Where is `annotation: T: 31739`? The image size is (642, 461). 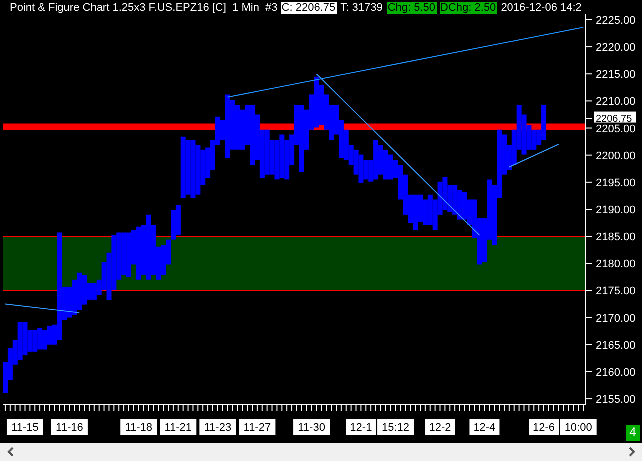
annotation: T: 31739 is located at coordinates (362, 8).